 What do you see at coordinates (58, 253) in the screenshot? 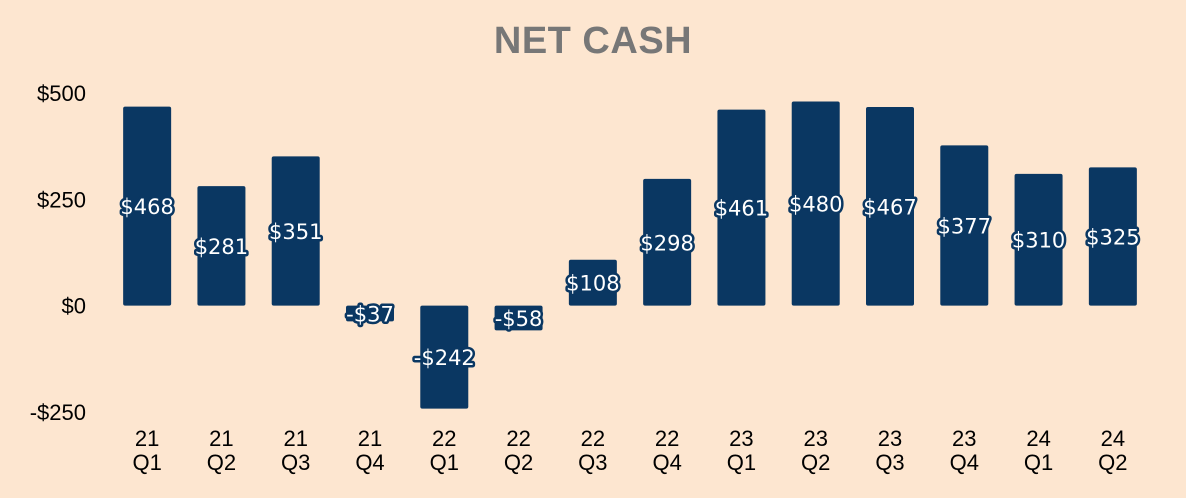
I see `y-axis: $500 $250 $0 -$250` at bounding box center [58, 253].